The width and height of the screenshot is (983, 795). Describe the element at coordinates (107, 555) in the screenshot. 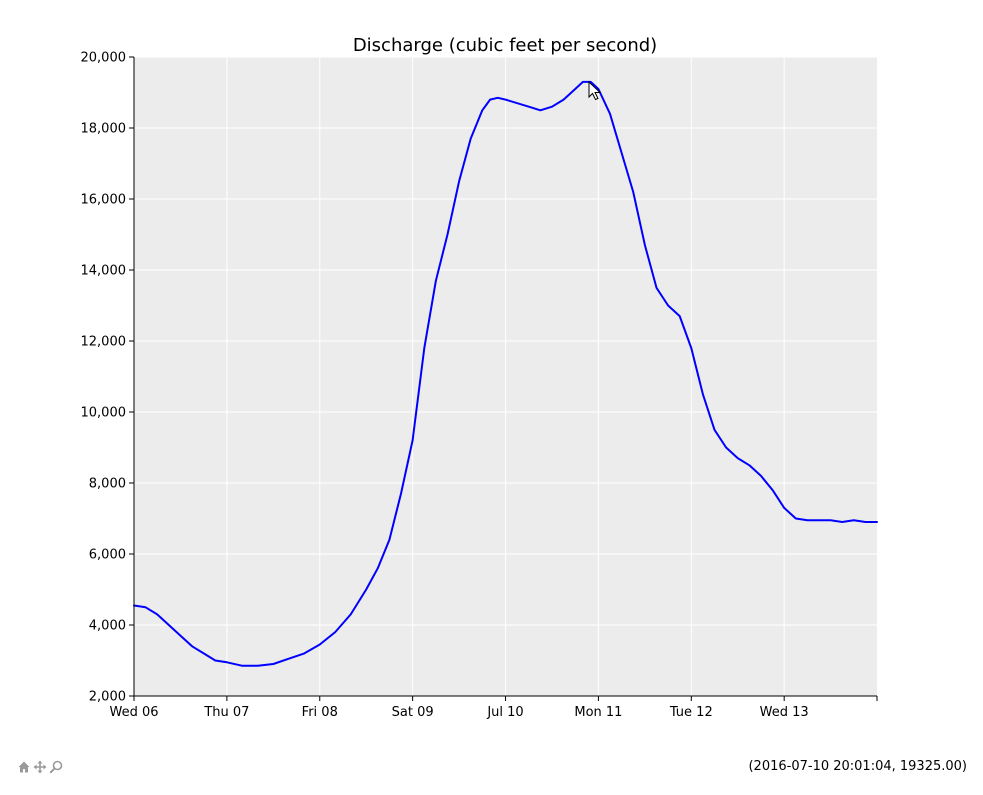

I see `y-tick-label: 6,000` at that location.